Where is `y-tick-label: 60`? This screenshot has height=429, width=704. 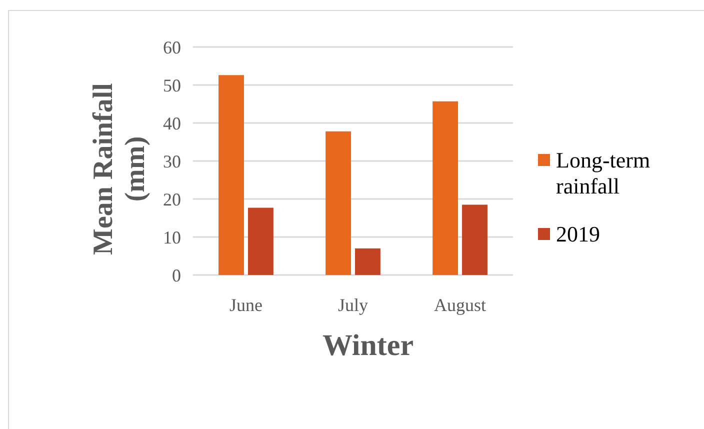 y-tick-label: 60 is located at coordinates (172, 47).